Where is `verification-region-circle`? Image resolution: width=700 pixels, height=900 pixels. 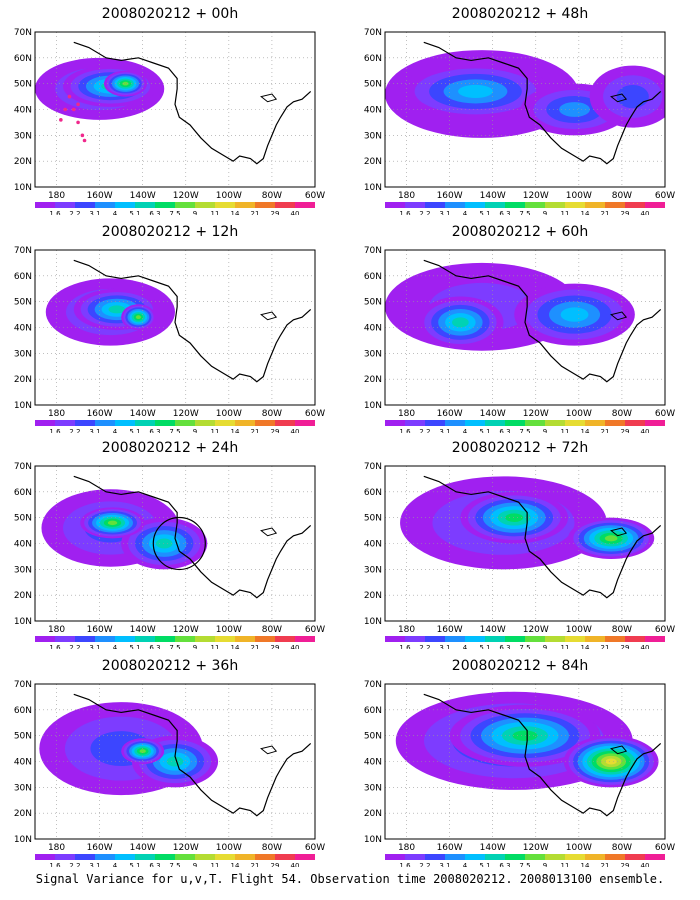 verification-region-circle is located at coordinates (179, 543).